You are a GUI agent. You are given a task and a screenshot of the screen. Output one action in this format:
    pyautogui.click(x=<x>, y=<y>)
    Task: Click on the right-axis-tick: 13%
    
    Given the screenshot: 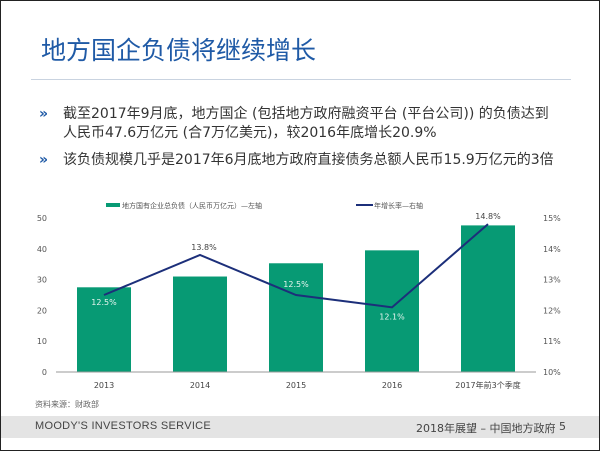 What is the action you would take?
    pyautogui.click(x=552, y=280)
    